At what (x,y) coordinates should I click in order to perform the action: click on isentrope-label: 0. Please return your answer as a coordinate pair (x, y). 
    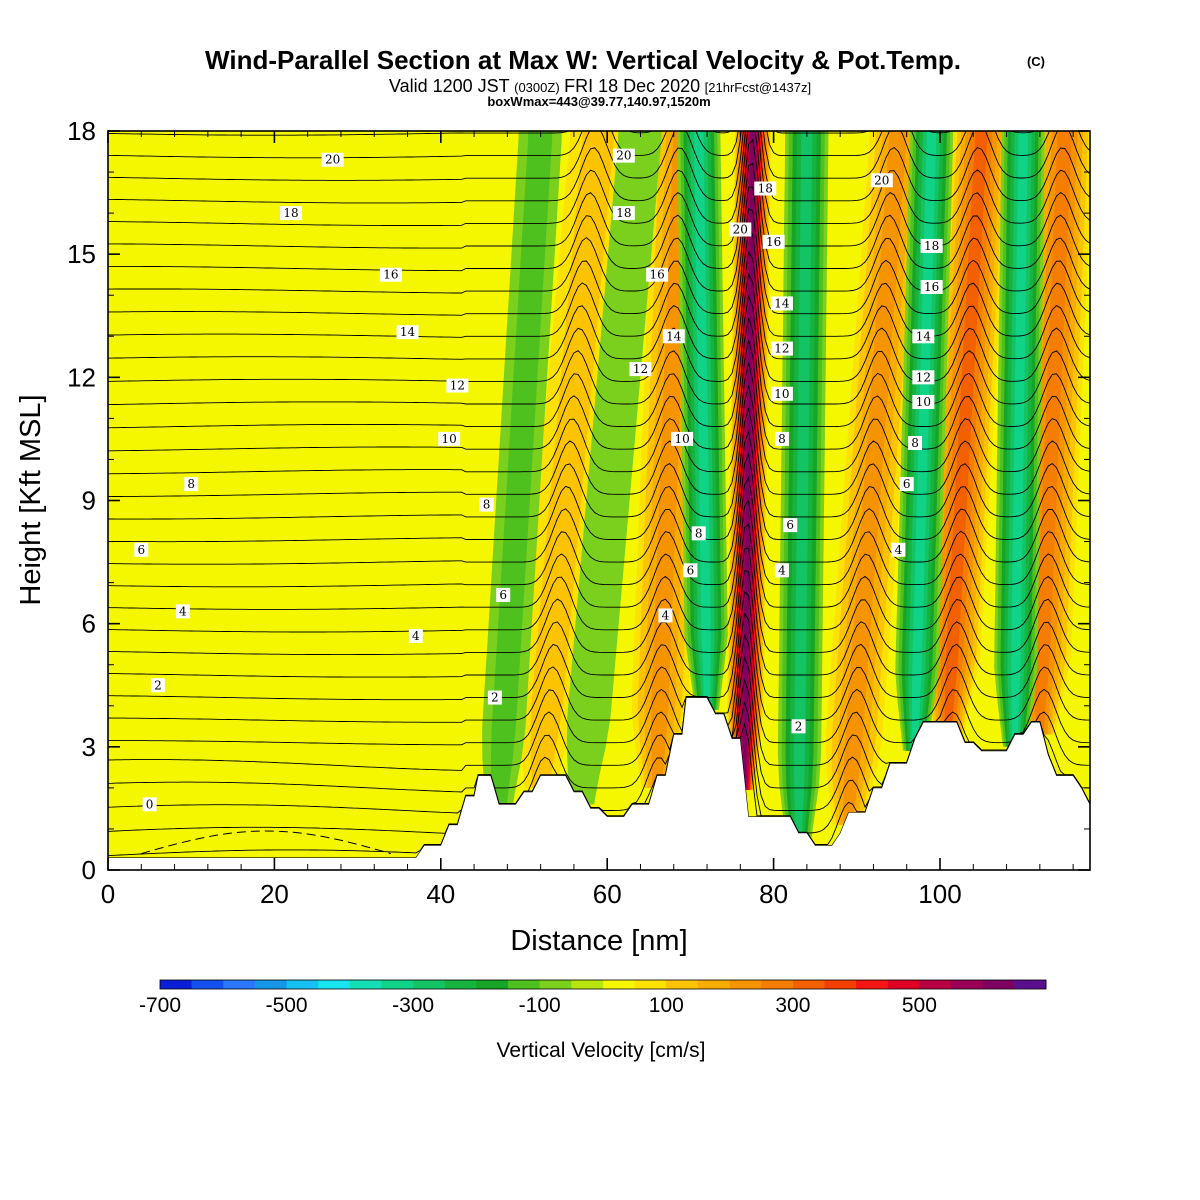
    Looking at the image, I should click on (149, 804).